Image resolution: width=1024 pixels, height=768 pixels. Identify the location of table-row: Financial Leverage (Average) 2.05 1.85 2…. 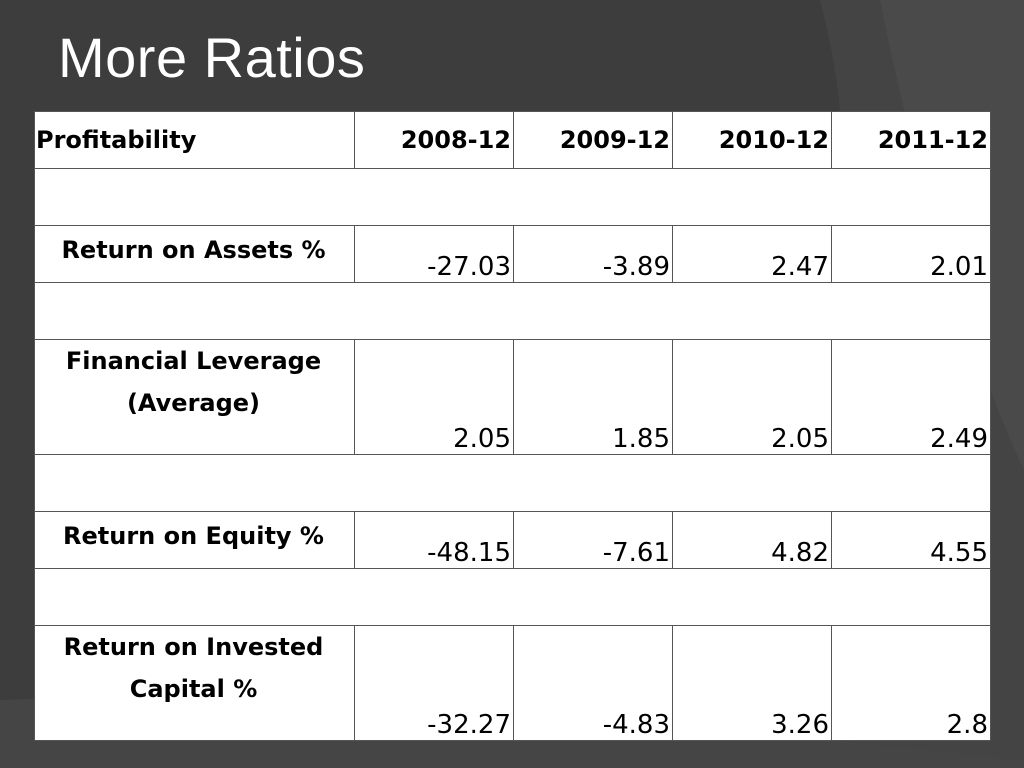
(512, 397).